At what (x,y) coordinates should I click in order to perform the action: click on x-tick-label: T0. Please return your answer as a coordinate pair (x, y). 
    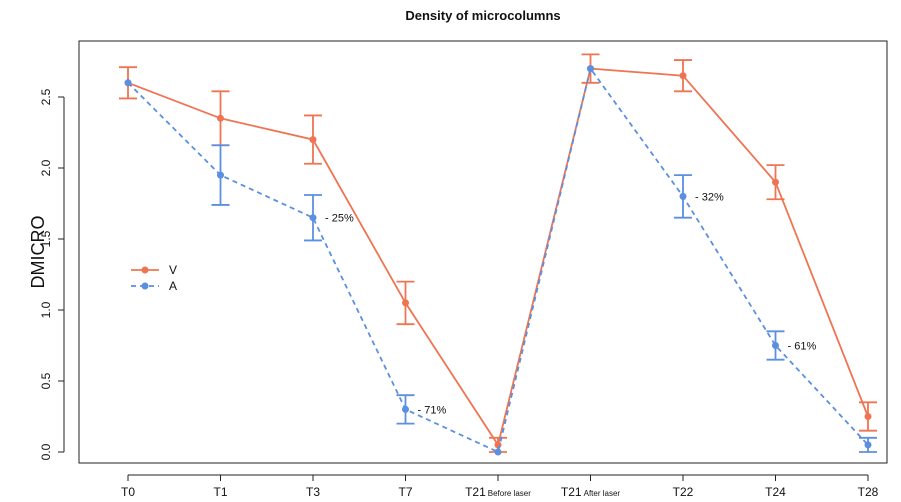
    Looking at the image, I should click on (128, 492).